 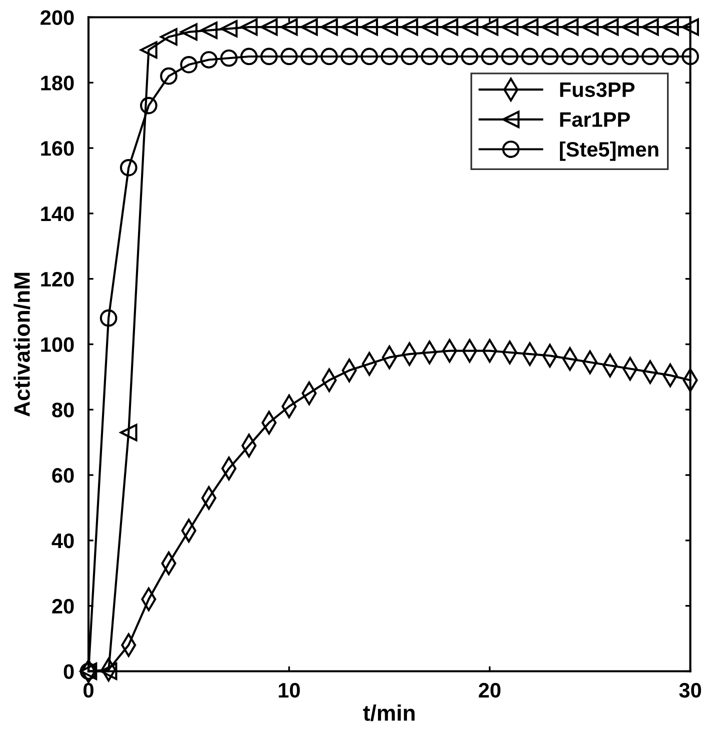 I want to click on y-tick-label: 160, so click(x=57, y=148).